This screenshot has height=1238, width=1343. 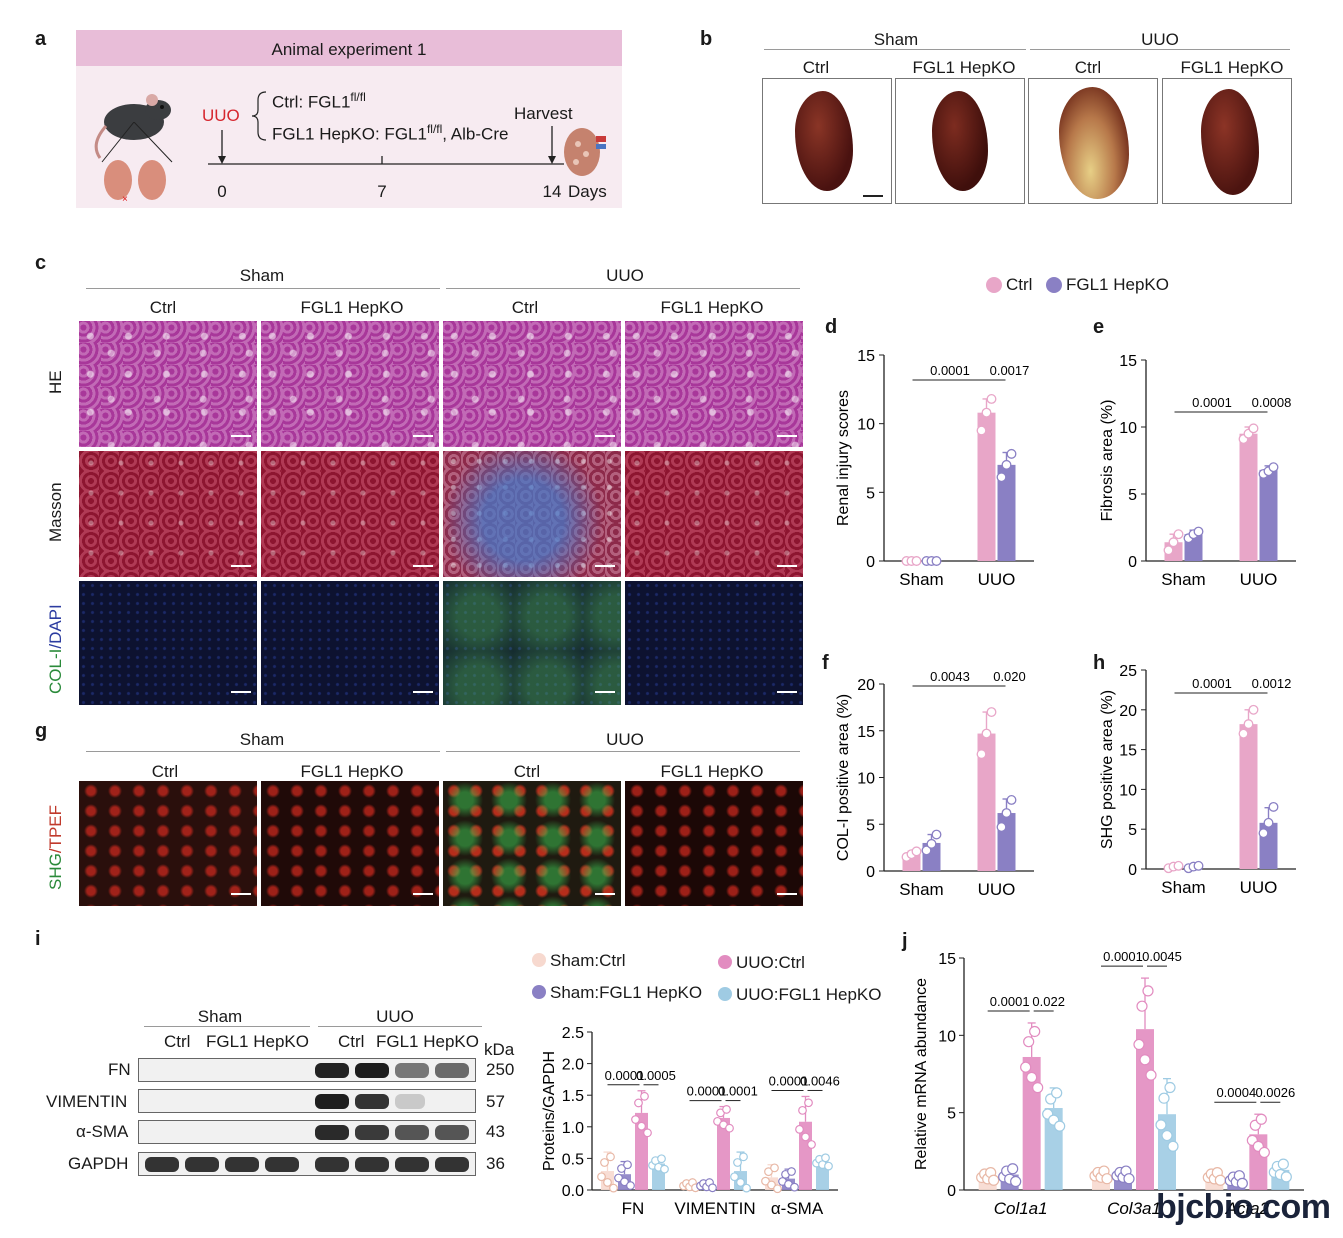 I want to click on panel-label-i: i, so click(x=38, y=939).